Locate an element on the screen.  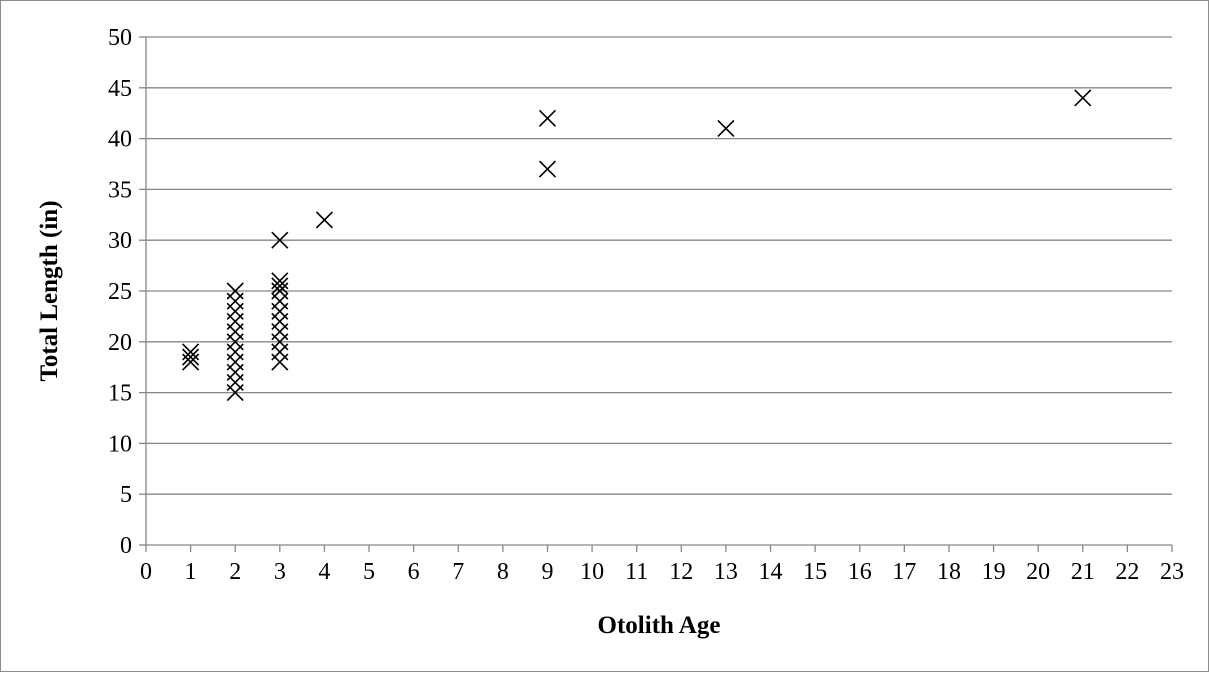
y-tick-label-40: 40 is located at coordinates (120, 140).